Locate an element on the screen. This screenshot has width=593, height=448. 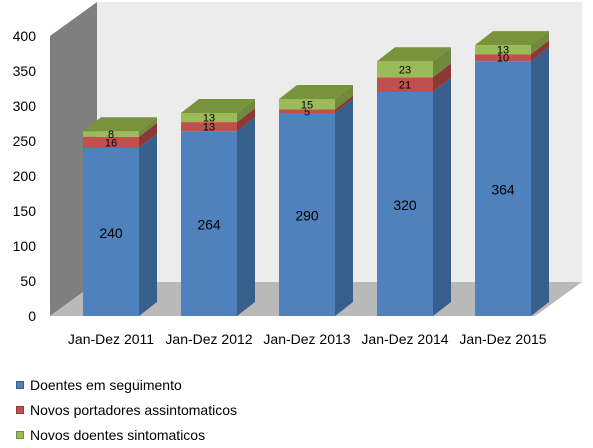
data-label: 240 is located at coordinates (111, 233).